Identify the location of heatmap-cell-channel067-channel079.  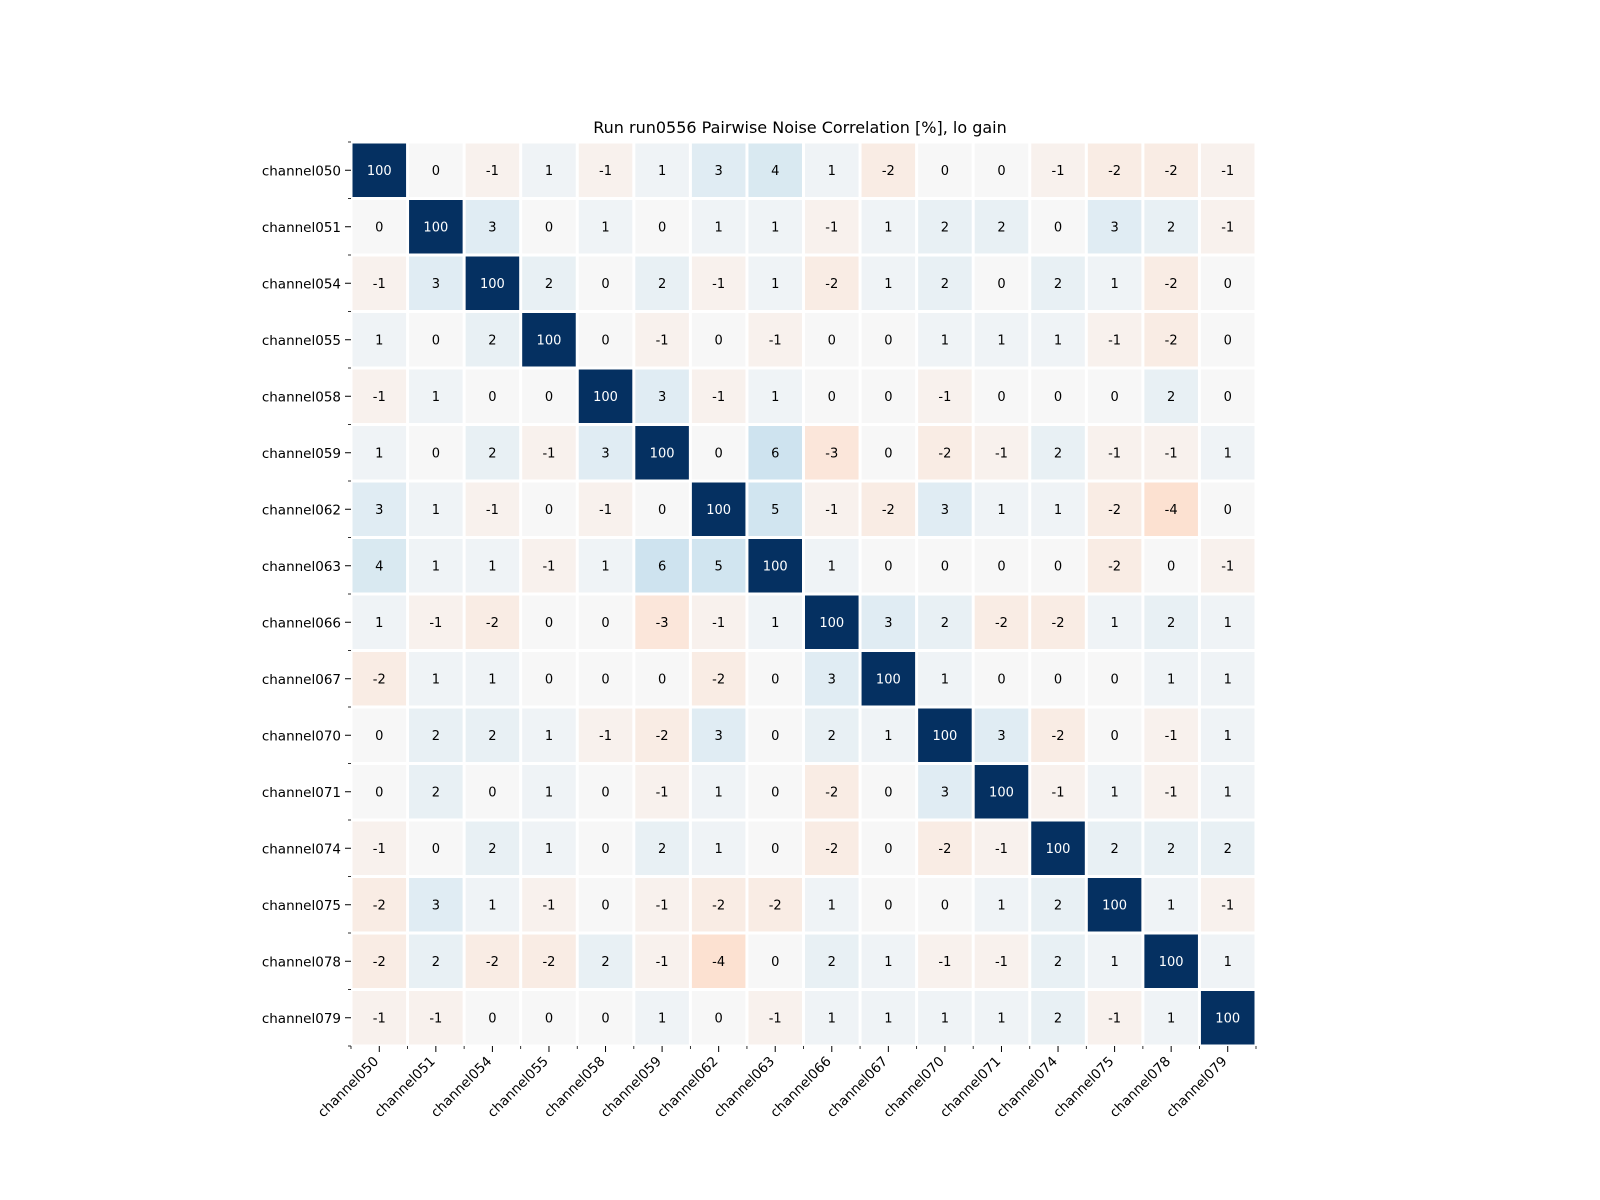
(1227, 679).